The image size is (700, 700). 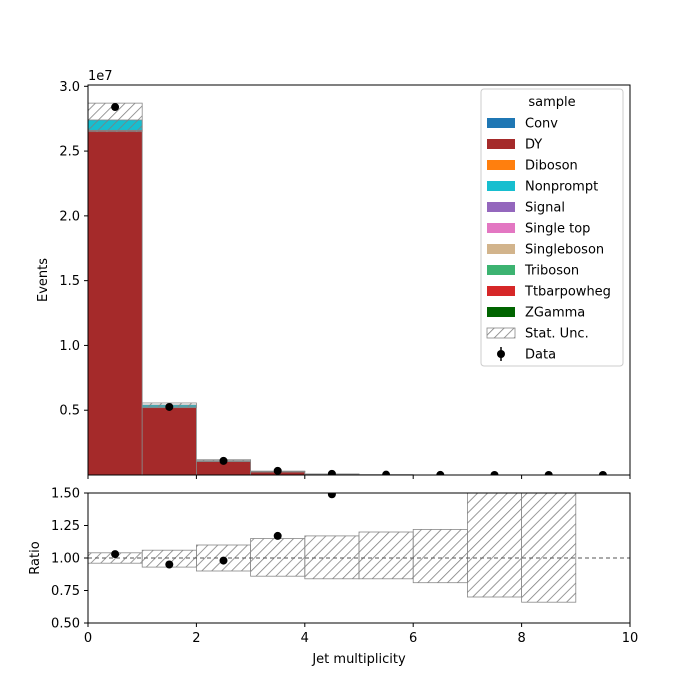 I want to click on ratio-y-tick-label: 0.75, so click(x=65, y=591).